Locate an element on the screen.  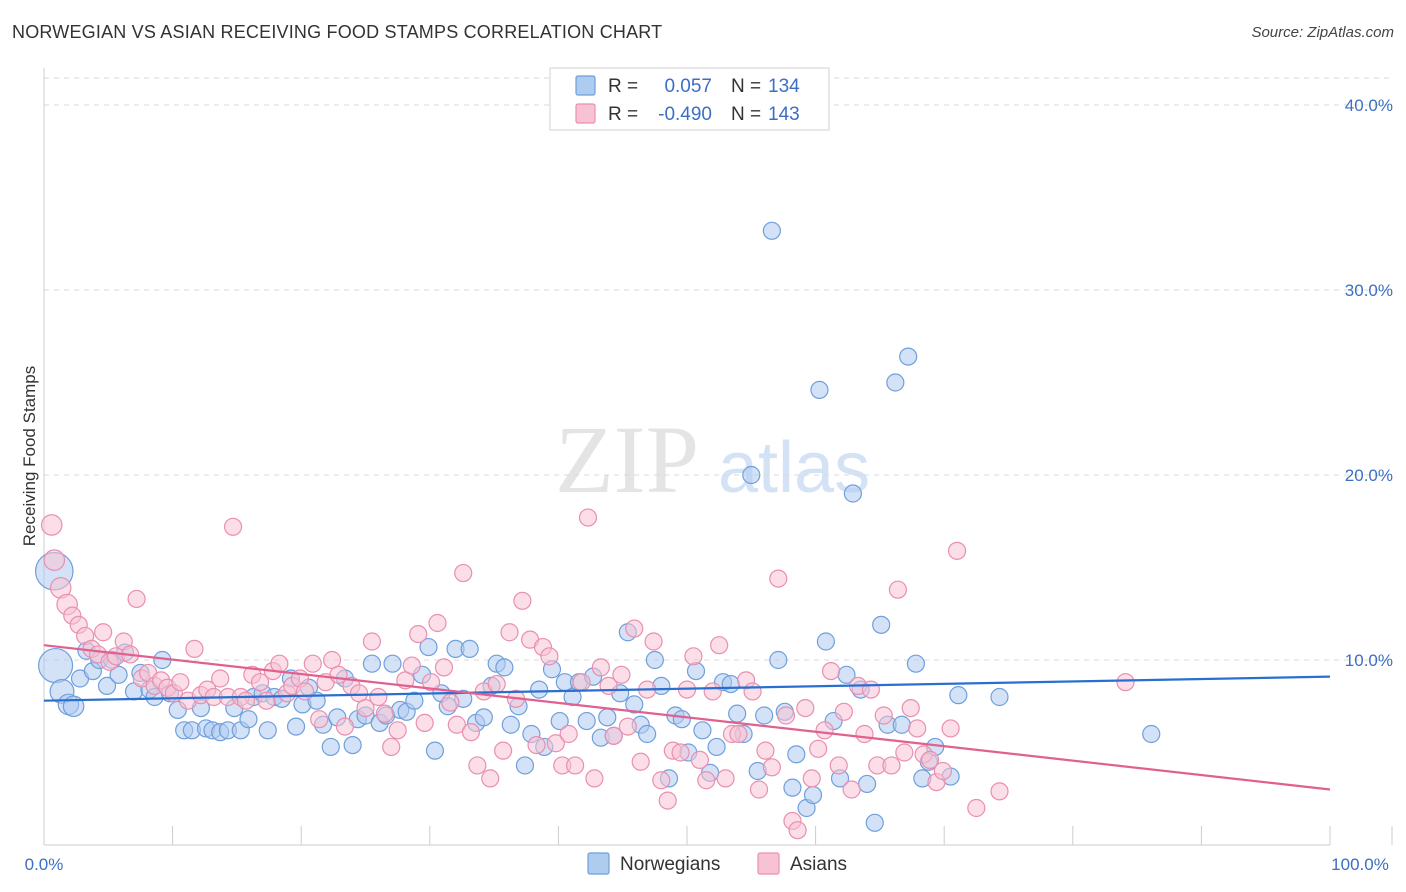
bottom-legend-asians-label: Asians is located at coordinates (818, 864).